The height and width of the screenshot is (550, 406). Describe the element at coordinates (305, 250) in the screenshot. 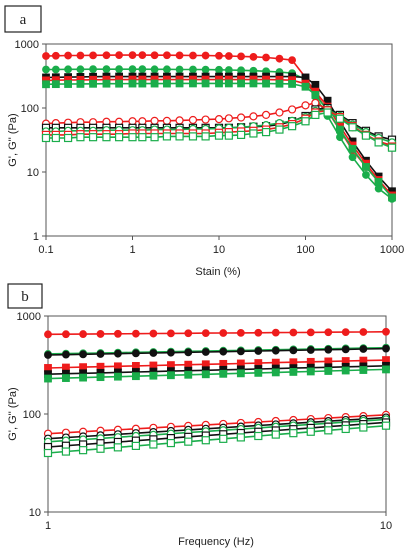

I see `x-tick-label: 100` at that location.